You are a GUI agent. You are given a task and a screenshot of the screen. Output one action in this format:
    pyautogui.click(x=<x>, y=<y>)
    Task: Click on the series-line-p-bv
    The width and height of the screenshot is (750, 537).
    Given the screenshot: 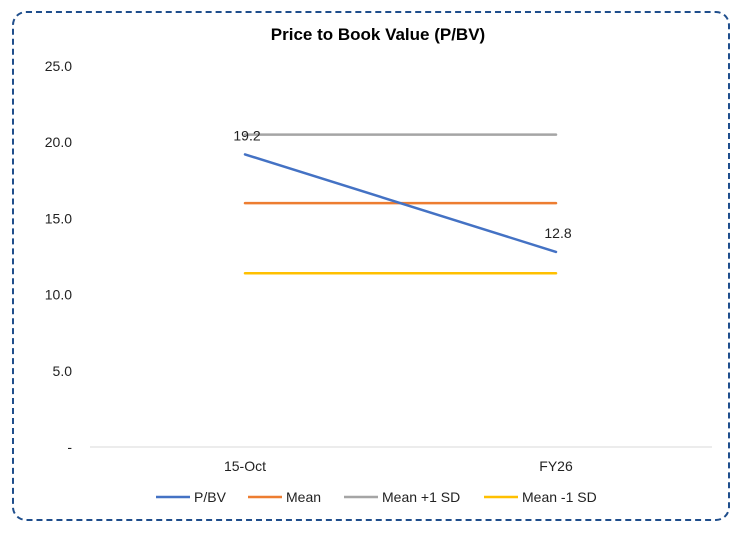 What is the action you would take?
    pyautogui.click(x=400, y=203)
    